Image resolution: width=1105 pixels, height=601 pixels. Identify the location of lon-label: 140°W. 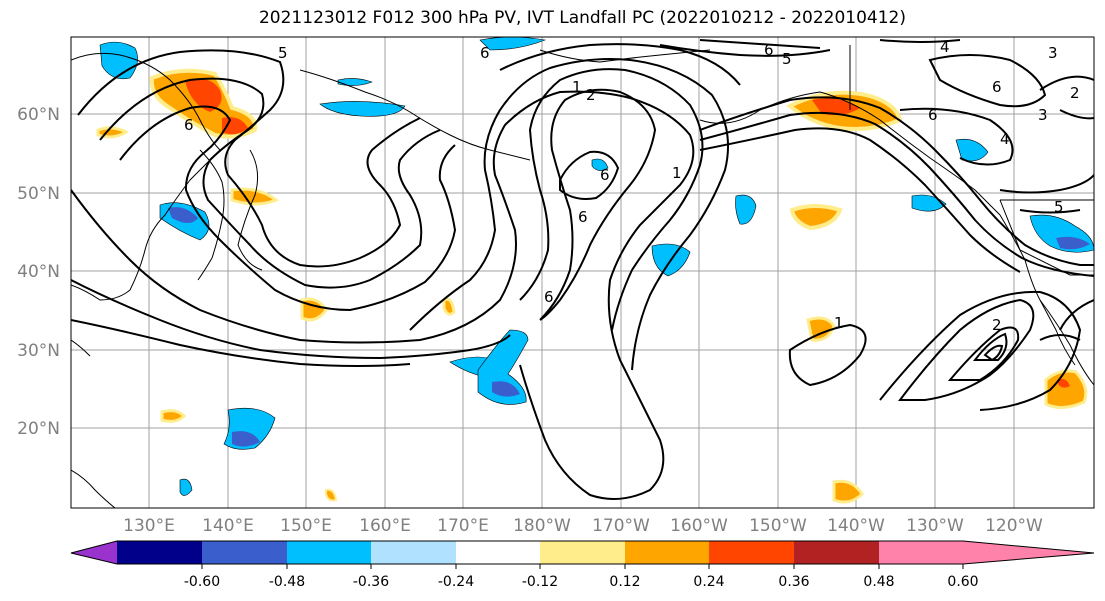
(856, 526).